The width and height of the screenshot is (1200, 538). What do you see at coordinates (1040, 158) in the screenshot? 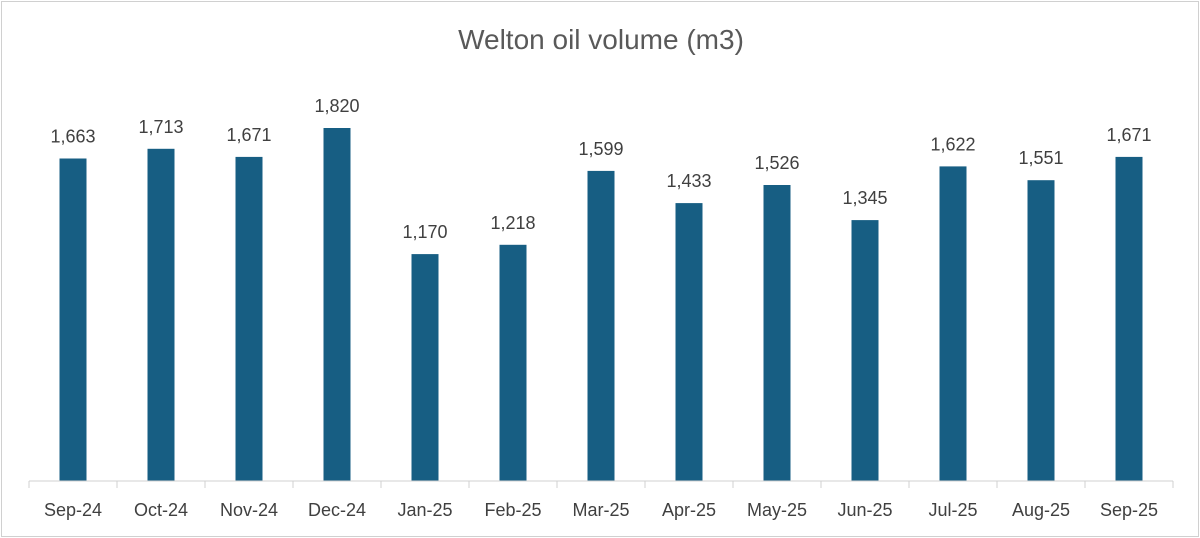
I see `value-label-aug-25: 1,551` at bounding box center [1040, 158].